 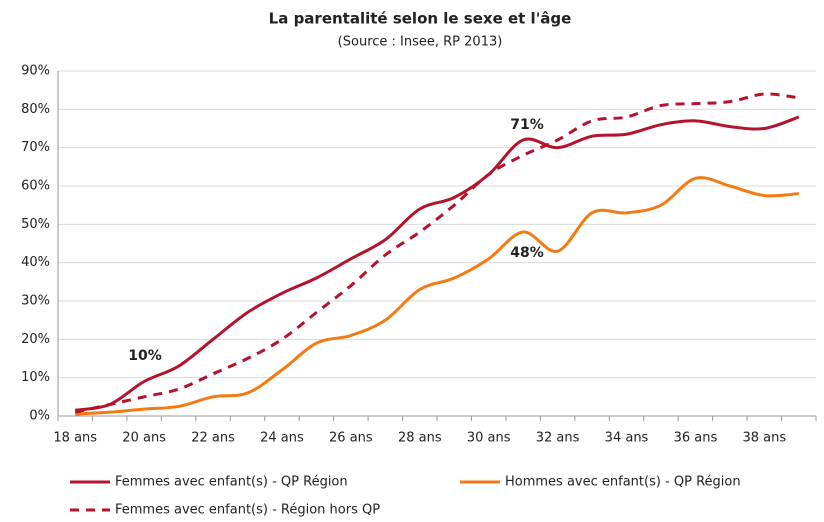 What do you see at coordinates (35, 224) in the screenshot?
I see `y-tick-label: 50%` at bounding box center [35, 224].